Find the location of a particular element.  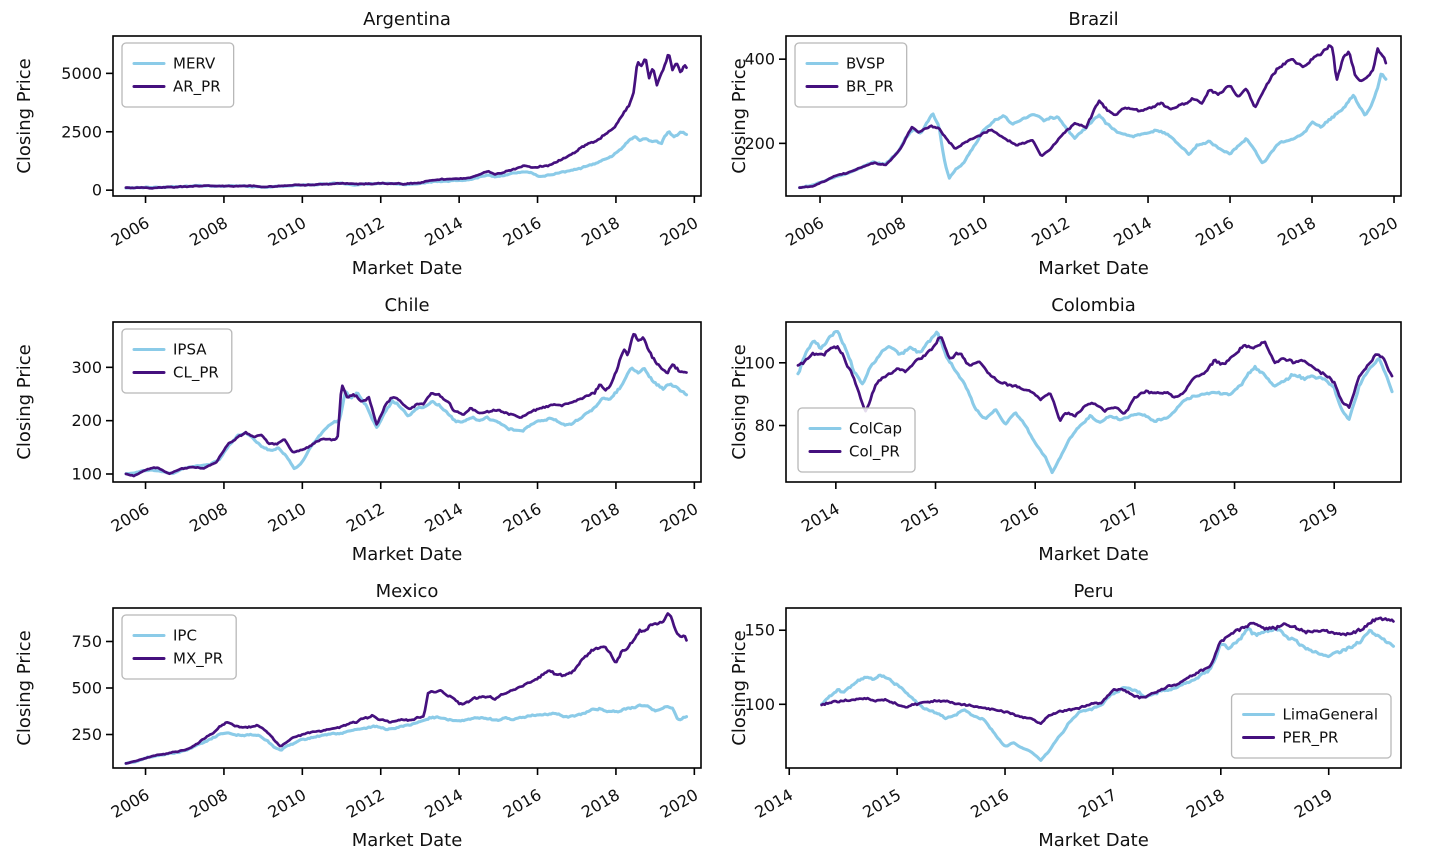

legend: MERV AR_PR is located at coordinates (178, 75).